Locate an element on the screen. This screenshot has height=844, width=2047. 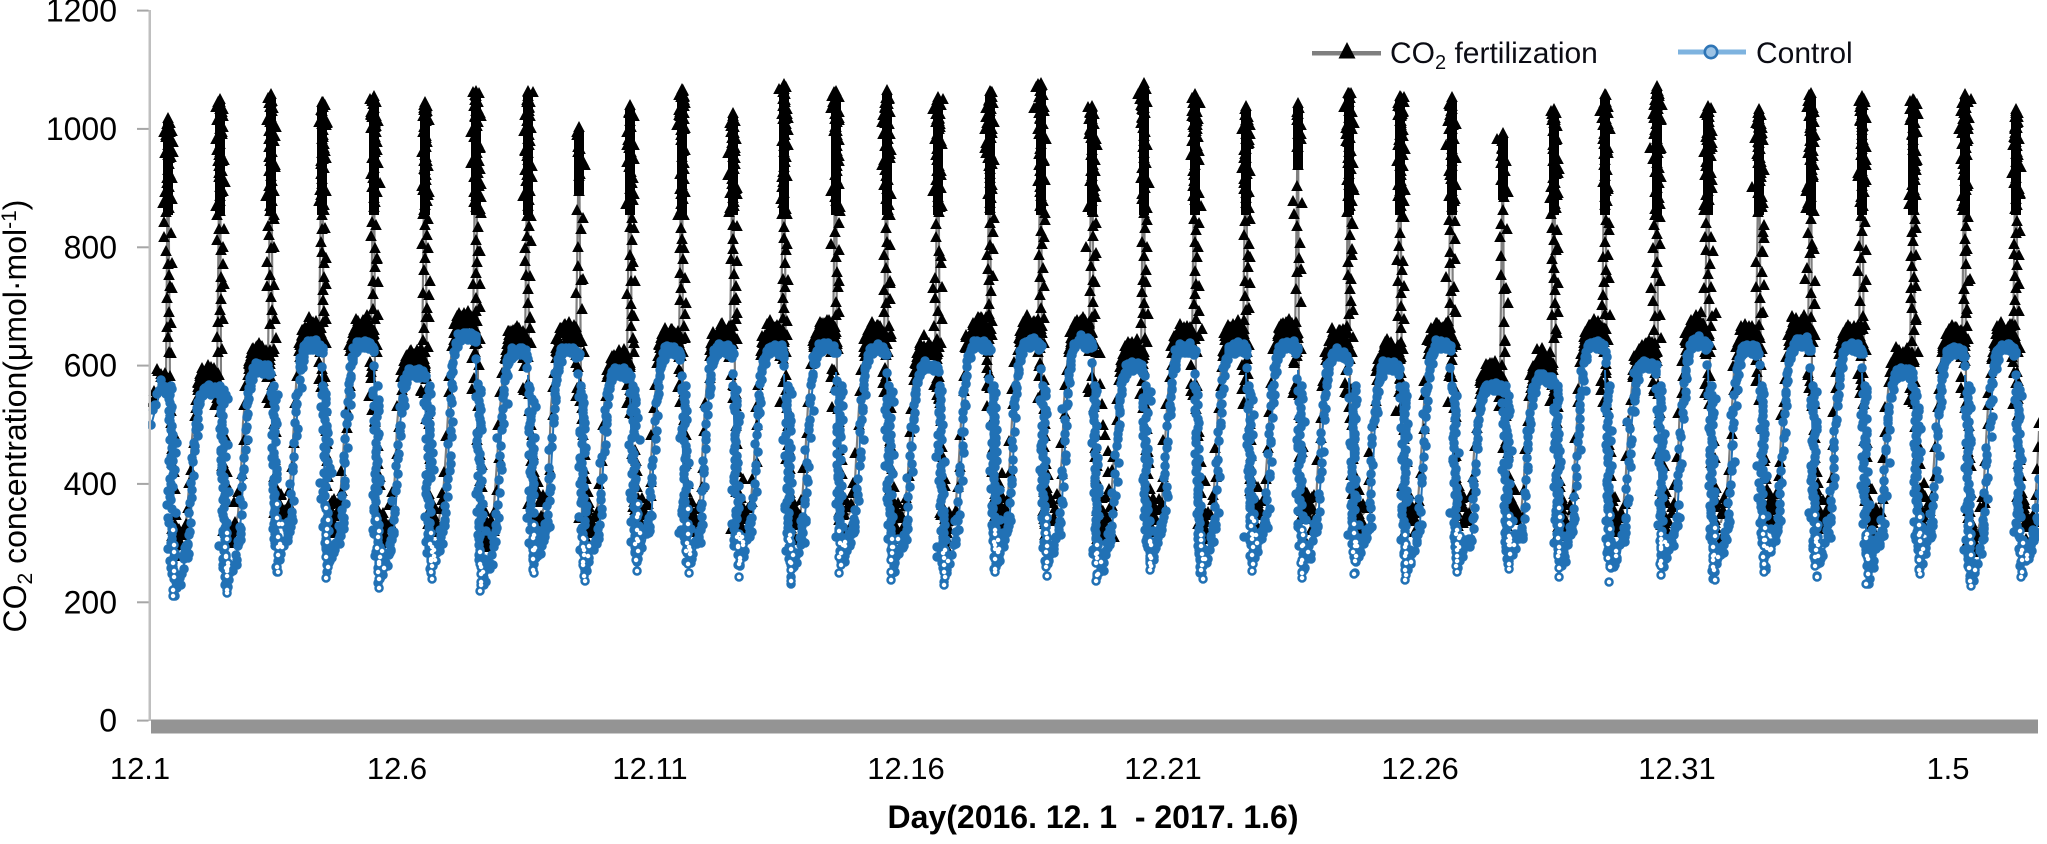
svg-text: 12.31 is located at coordinates (1677, 768).